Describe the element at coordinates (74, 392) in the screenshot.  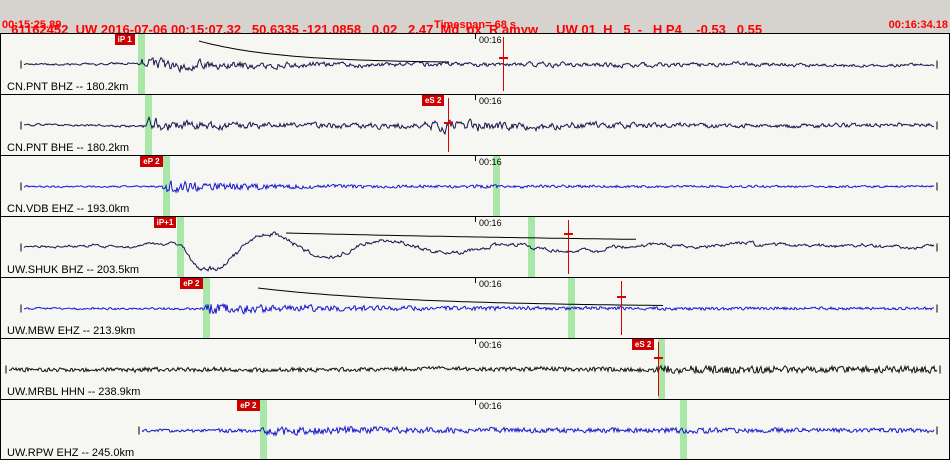
I see `station-label: UW.MRBL HHN -- 238.9km` at that location.